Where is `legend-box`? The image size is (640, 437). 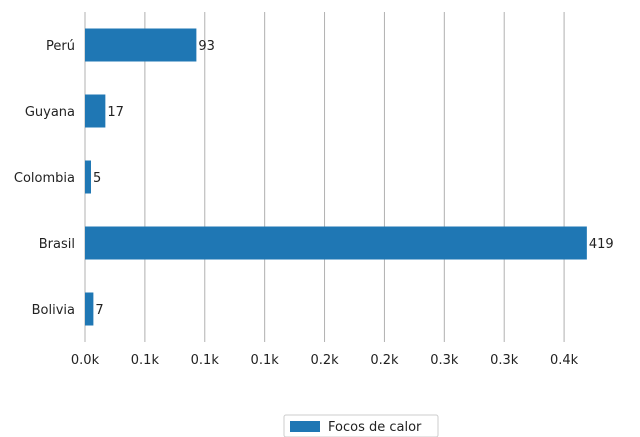
legend-box is located at coordinates (361, 425).